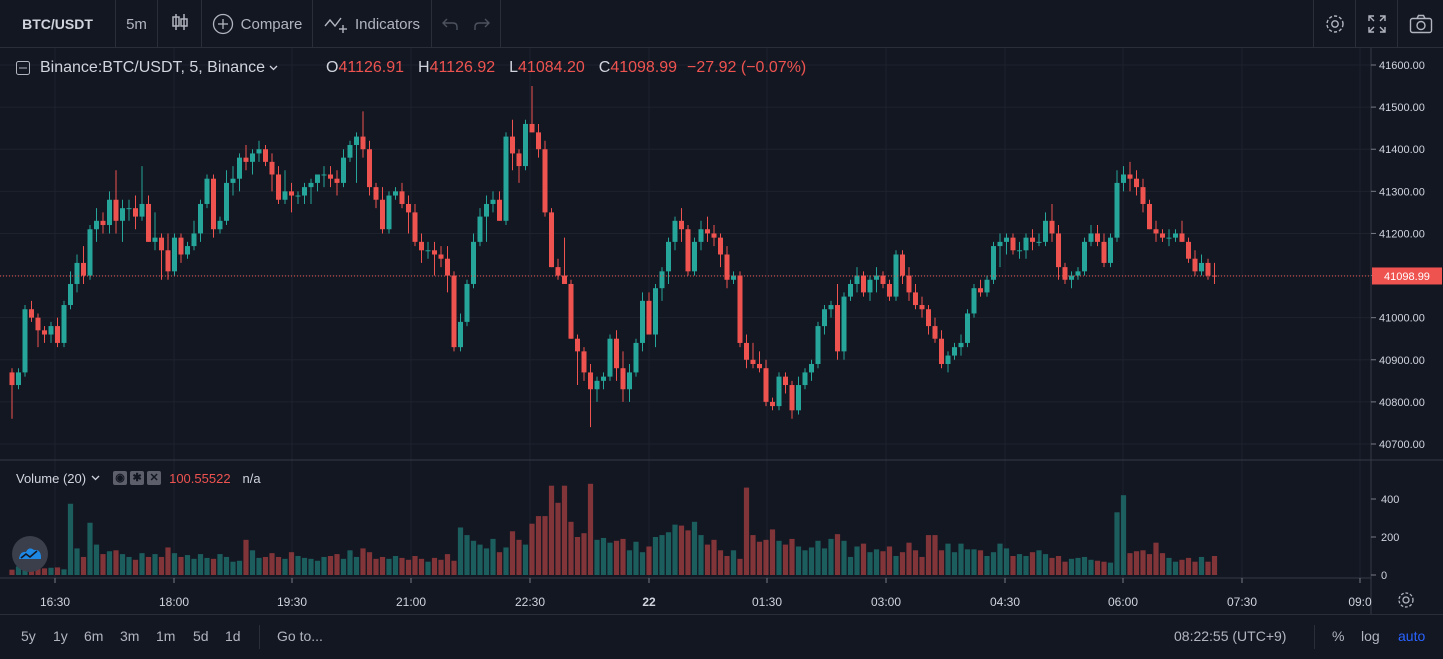 The height and width of the screenshot is (659, 1443). Describe the element at coordinates (1406, 600) in the screenshot. I see `axis-settings-icon` at that location.